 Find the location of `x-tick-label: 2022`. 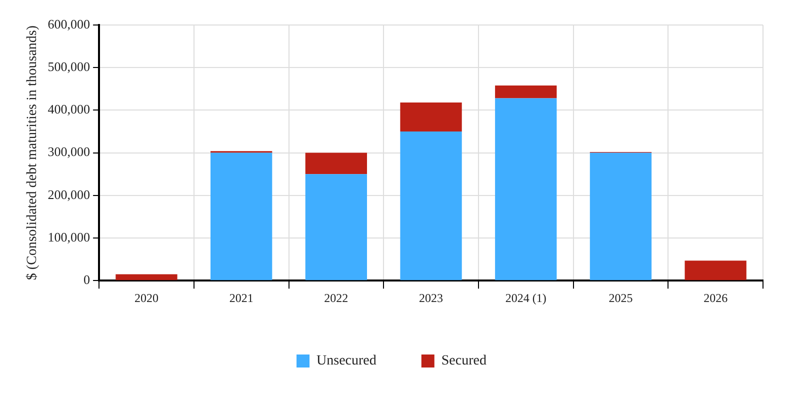

x-tick-label: 2022 is located at coordinates (336, 297).